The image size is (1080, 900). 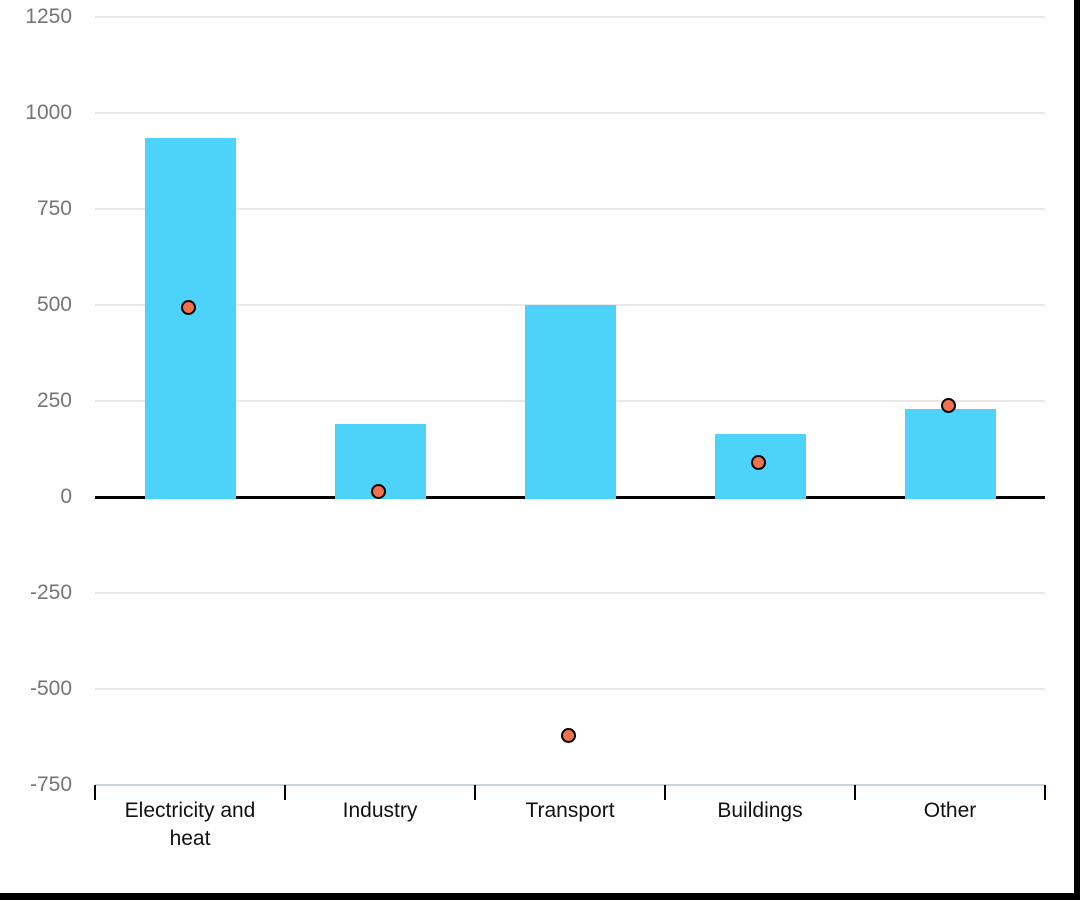 I want to click on x-axis-category-label: Electricity and heat, so click(x=190, y=824).